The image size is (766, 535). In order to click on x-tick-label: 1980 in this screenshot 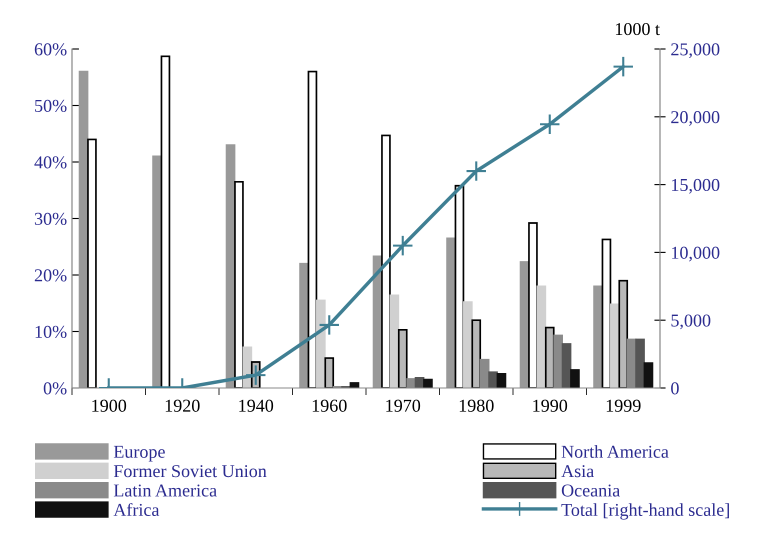, I will do `click(477, 406)`.